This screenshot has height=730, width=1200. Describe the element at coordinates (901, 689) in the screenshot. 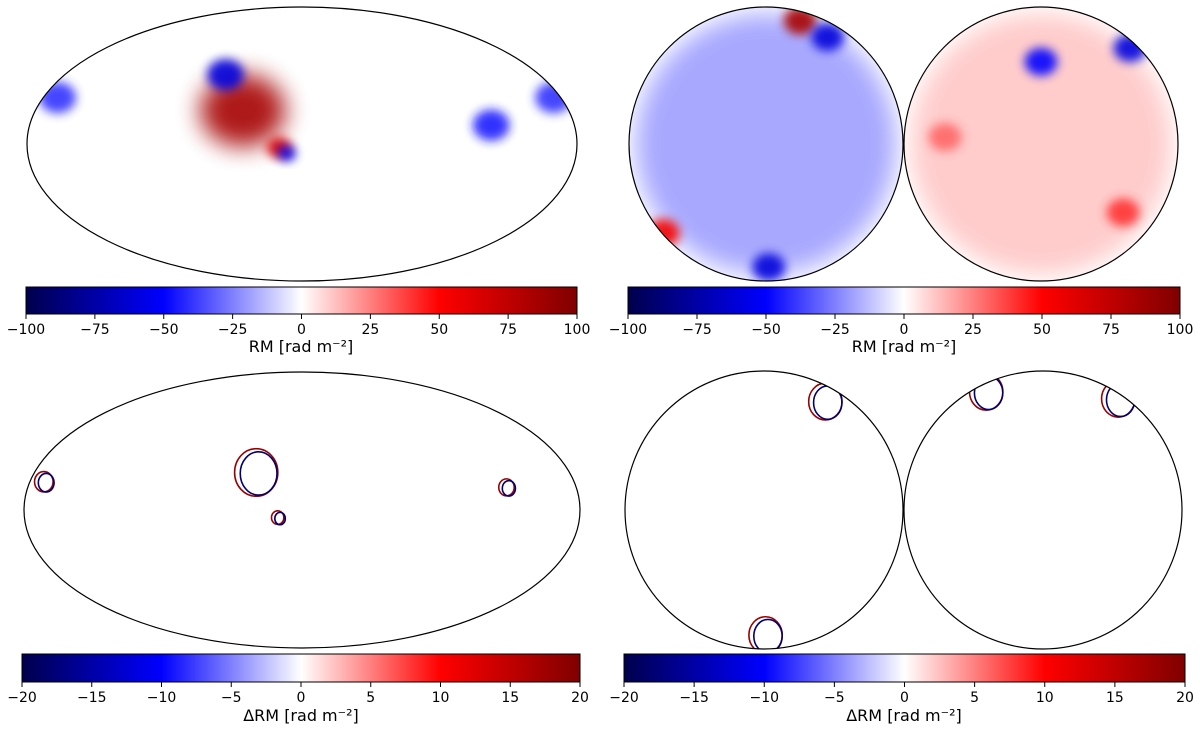

I see `colorbar-drm-right: ΔRM [rad m⁻²] −20 −15 −10 −5 0 5 10 15 20` at that location.